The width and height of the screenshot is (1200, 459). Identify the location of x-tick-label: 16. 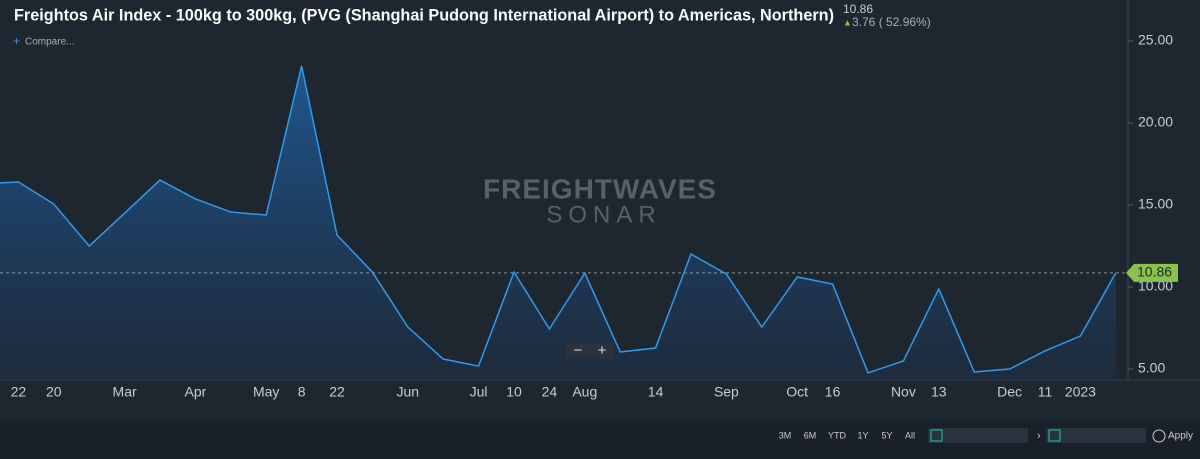
(833, 392).